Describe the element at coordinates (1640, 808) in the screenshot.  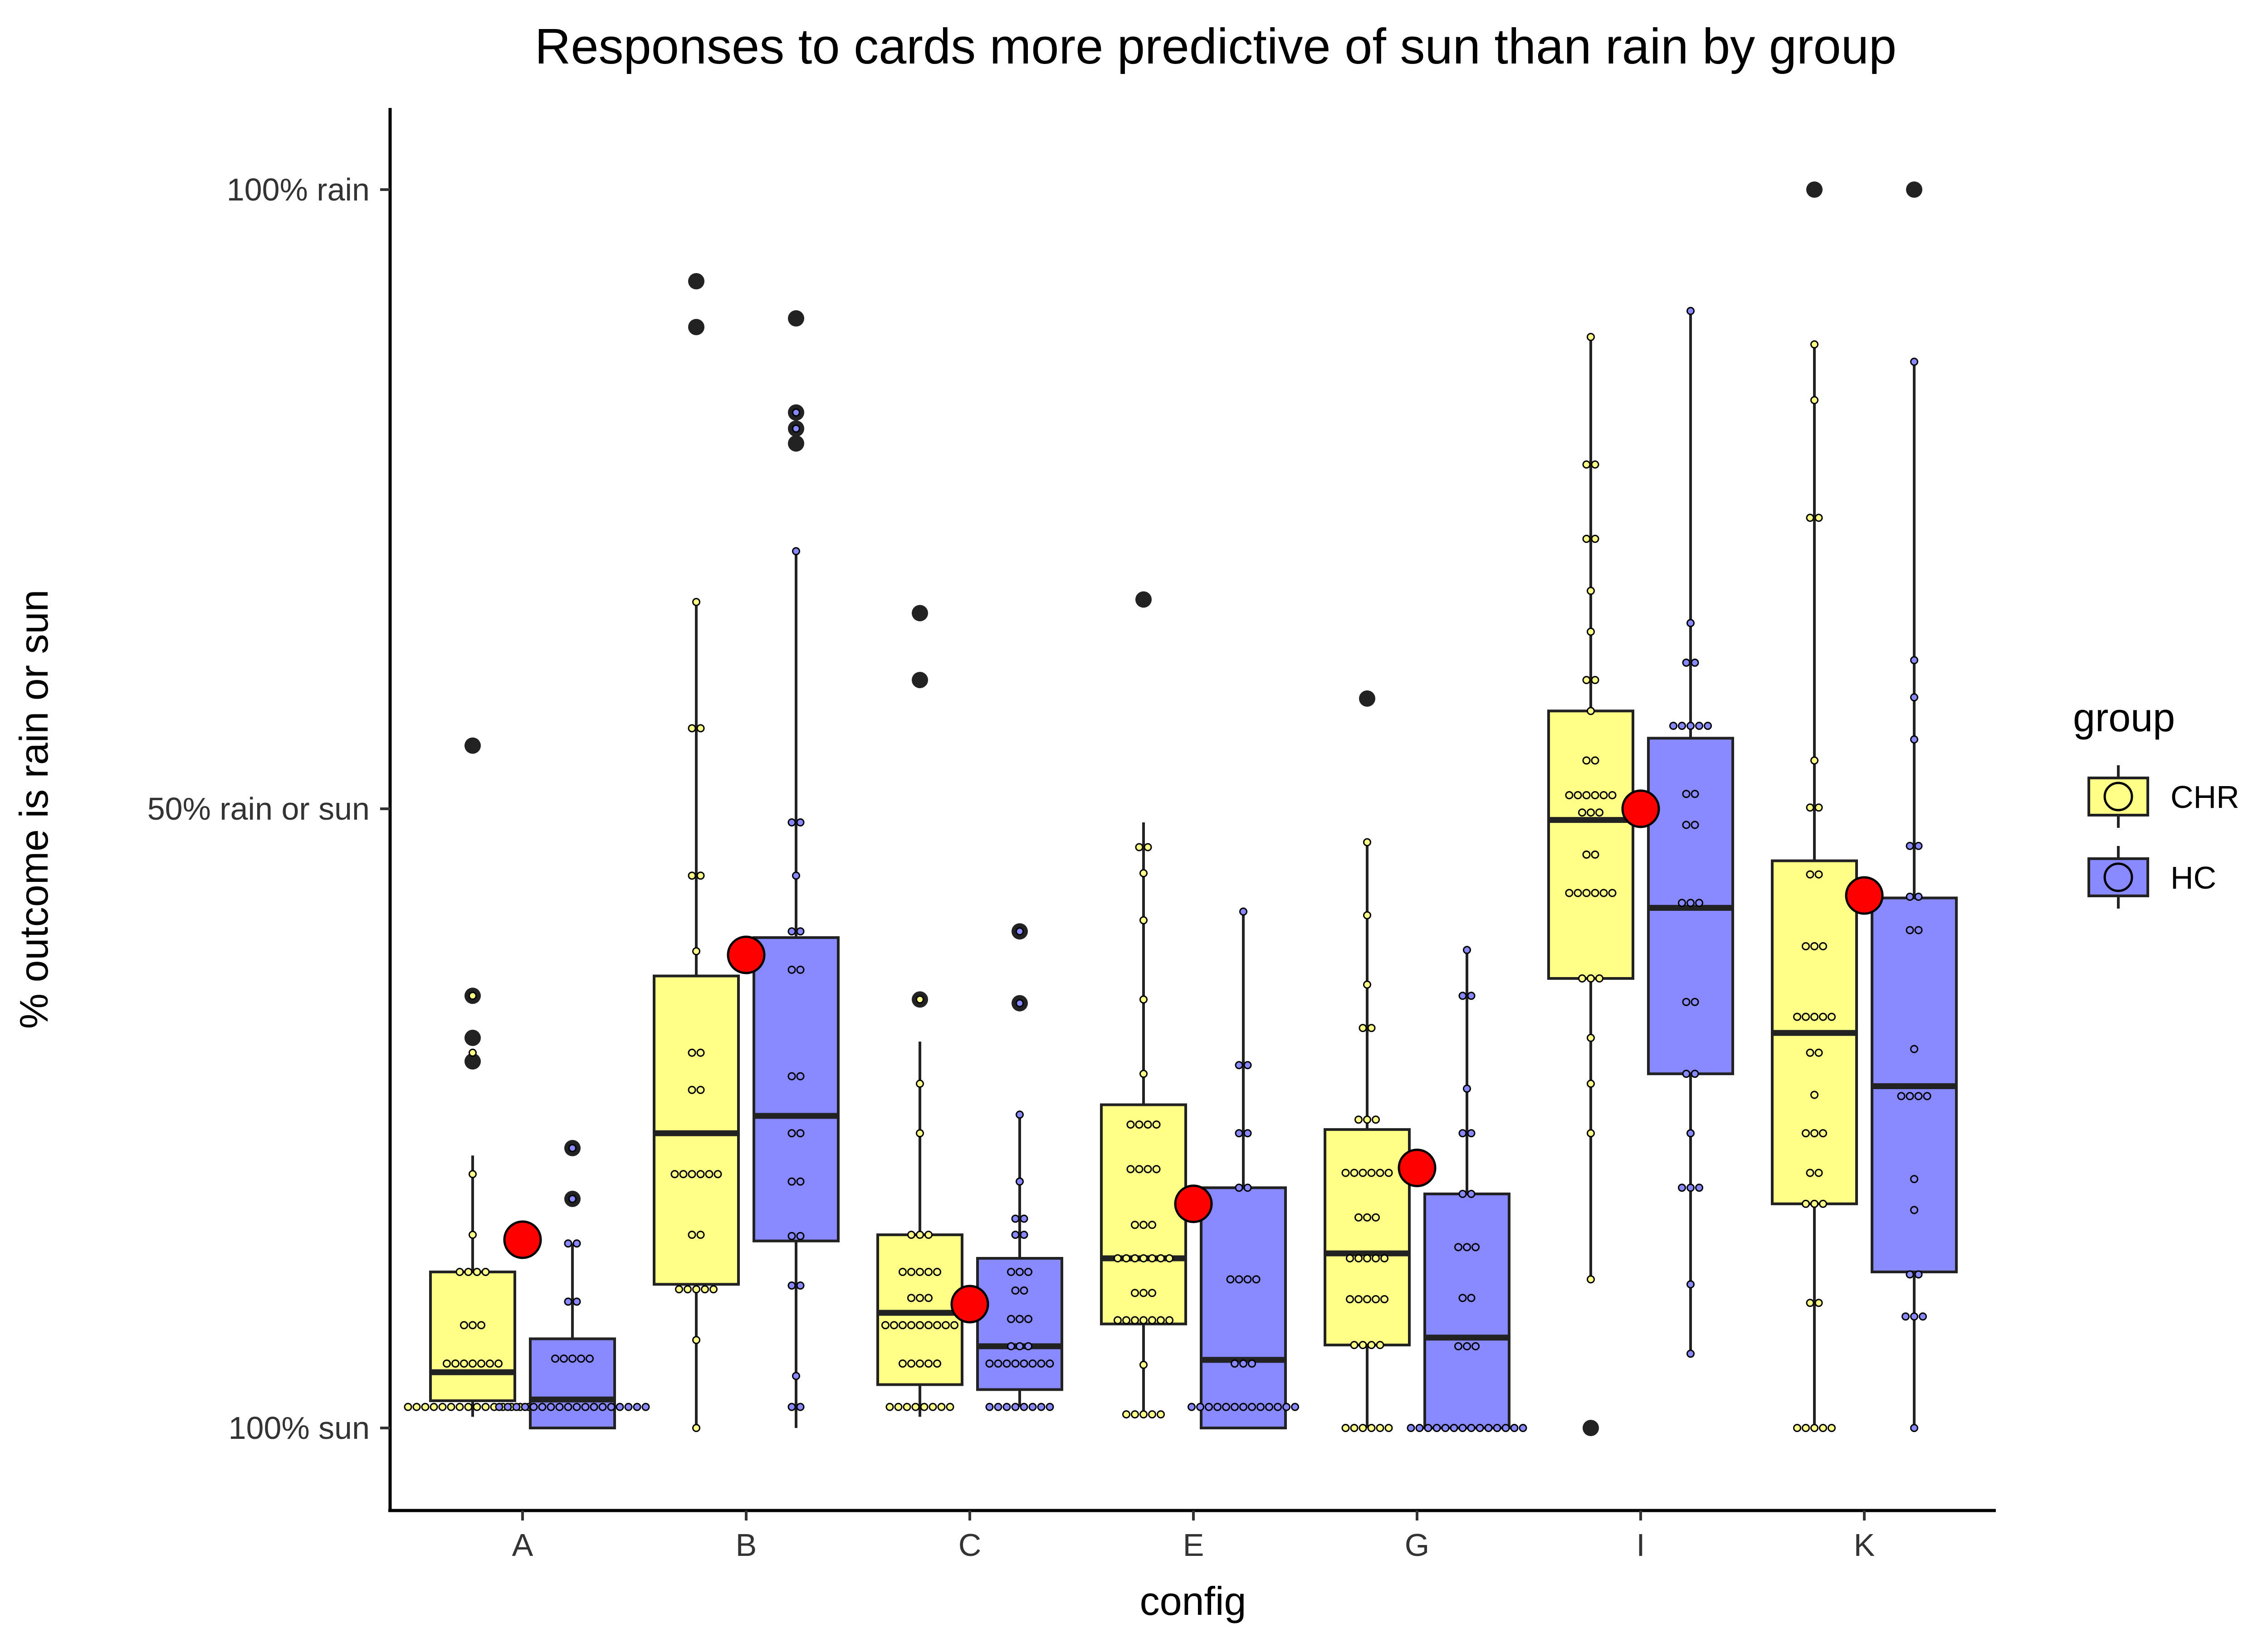
I see `mean-point-I` at that location.